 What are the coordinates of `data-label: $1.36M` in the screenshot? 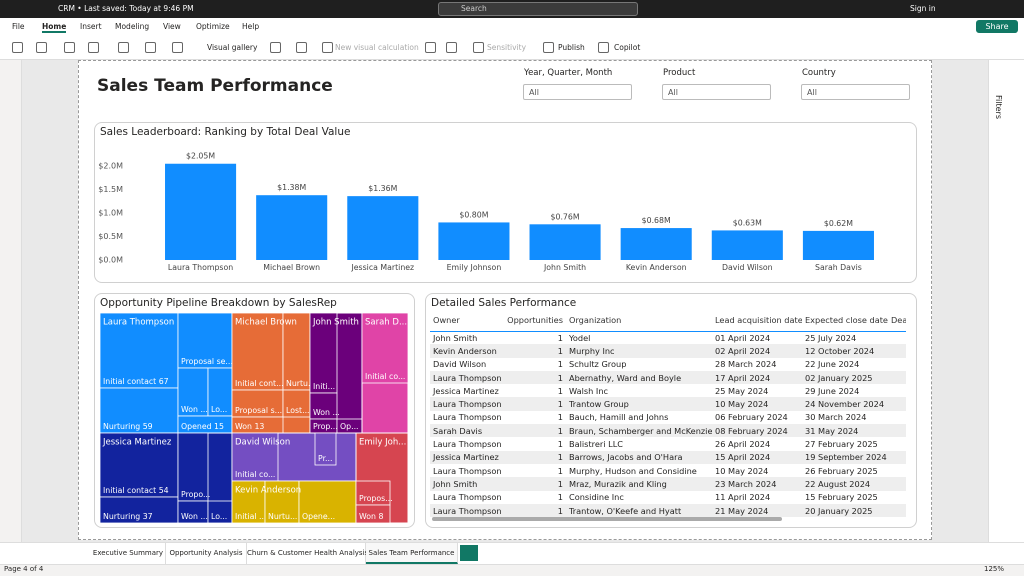 It's located at (382, 188).